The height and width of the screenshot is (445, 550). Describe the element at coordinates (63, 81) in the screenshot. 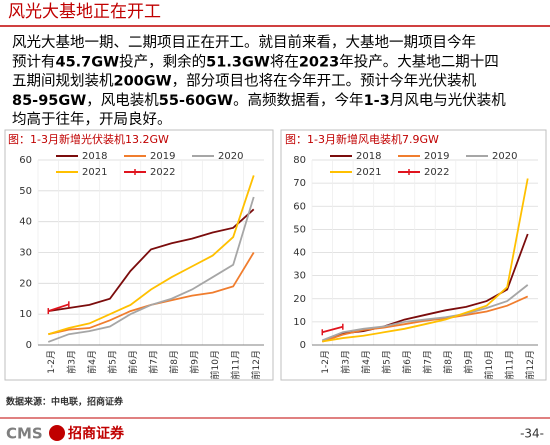

I see `paragraph-segment: 五期间规划装机` at that location.